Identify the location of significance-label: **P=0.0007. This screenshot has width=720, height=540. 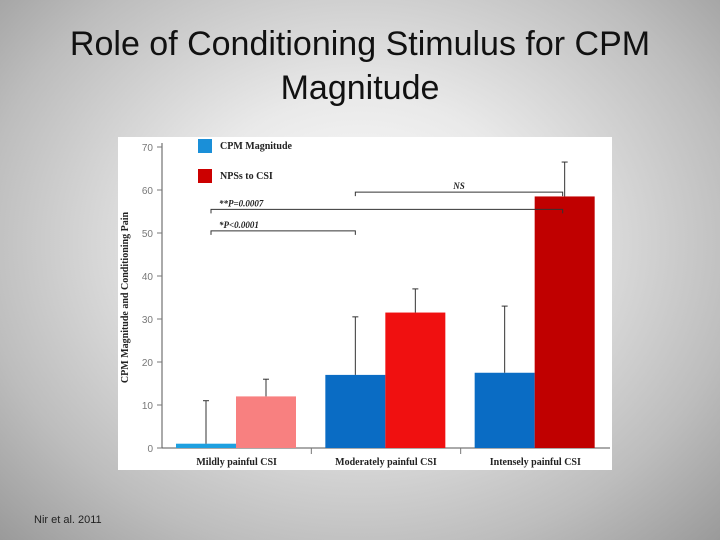
(241, 203).